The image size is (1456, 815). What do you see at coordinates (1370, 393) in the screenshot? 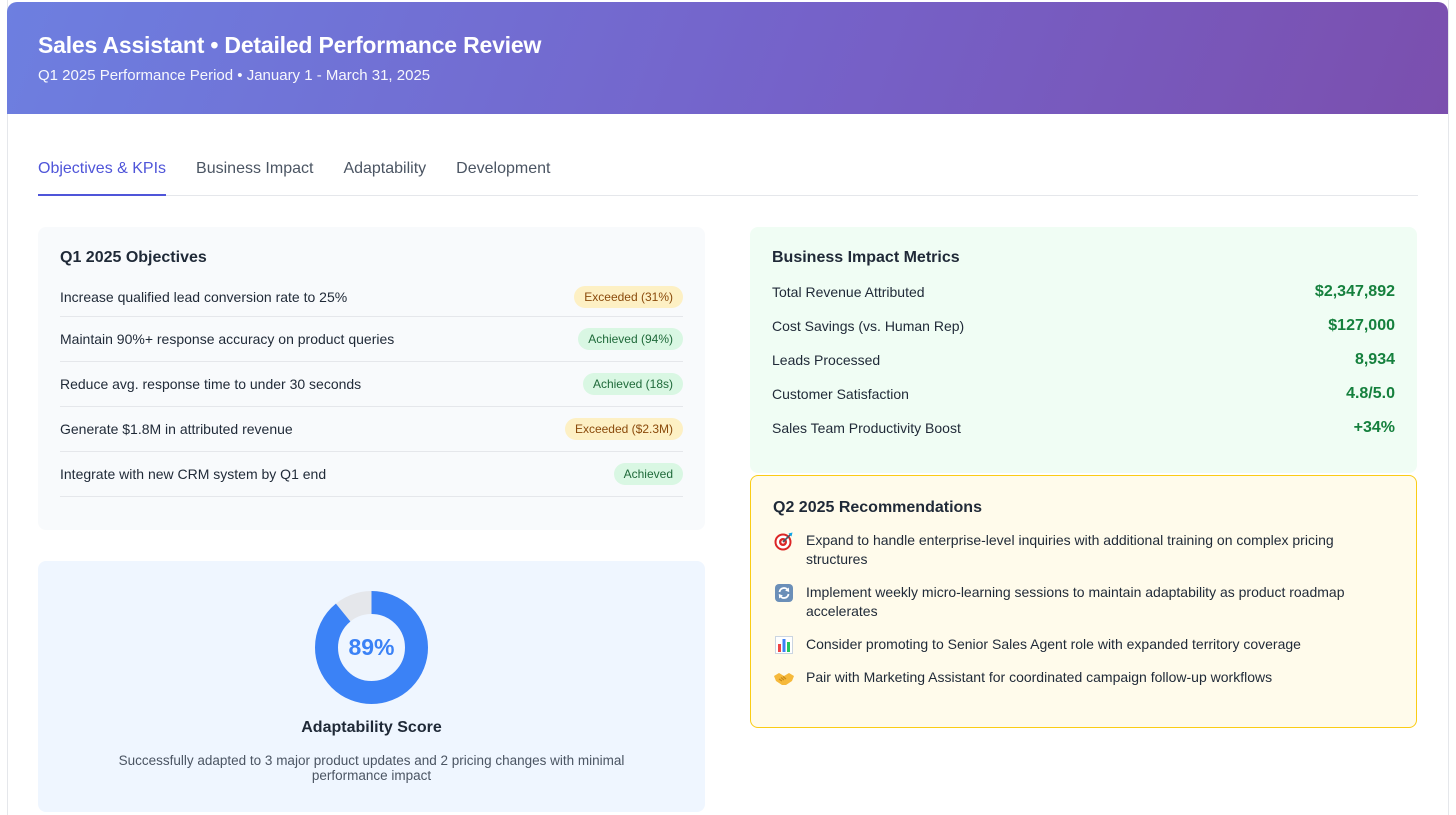
I see `metric-value: 4.8/5.0` at bounding box center [1370, 393].